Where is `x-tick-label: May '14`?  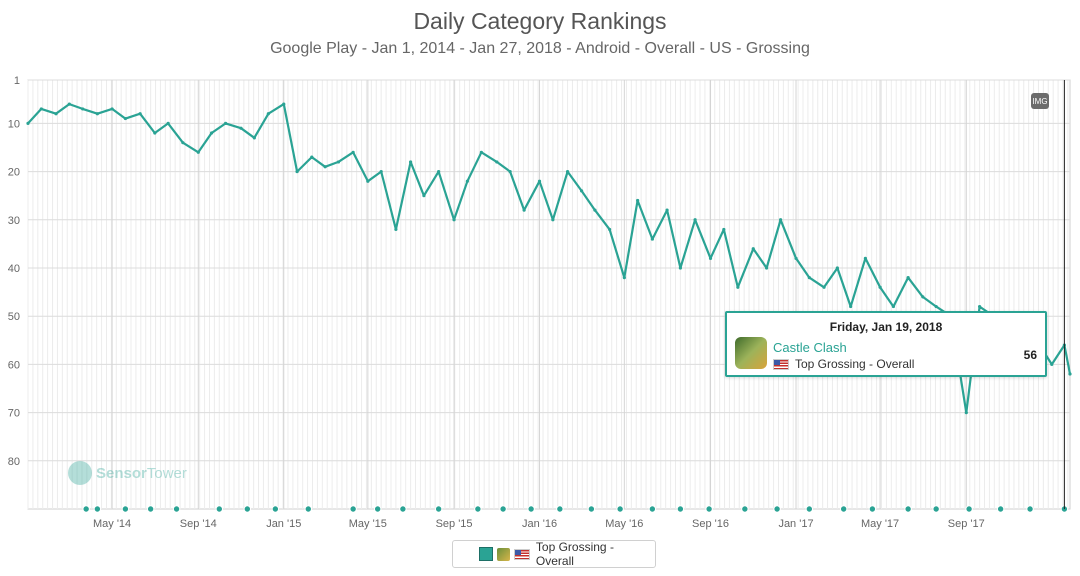 x-tick-label: May '14 is located at coordinates (112, 524).